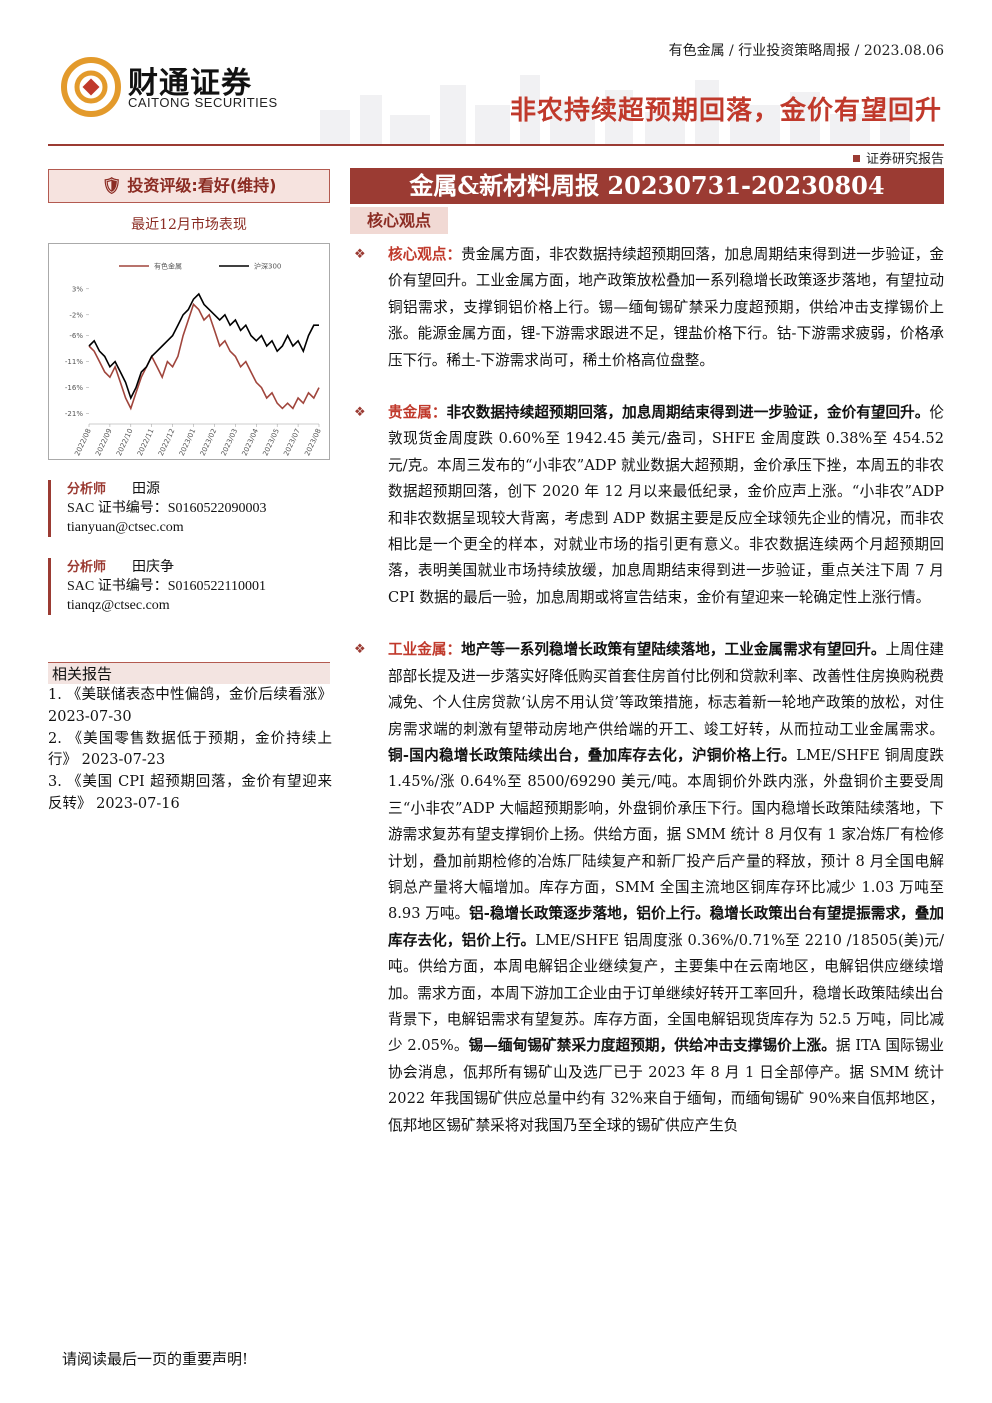 This screenshot has width=992, height=1403. I want to click on paragraph-label: 工业金属：, so click(425, 650).